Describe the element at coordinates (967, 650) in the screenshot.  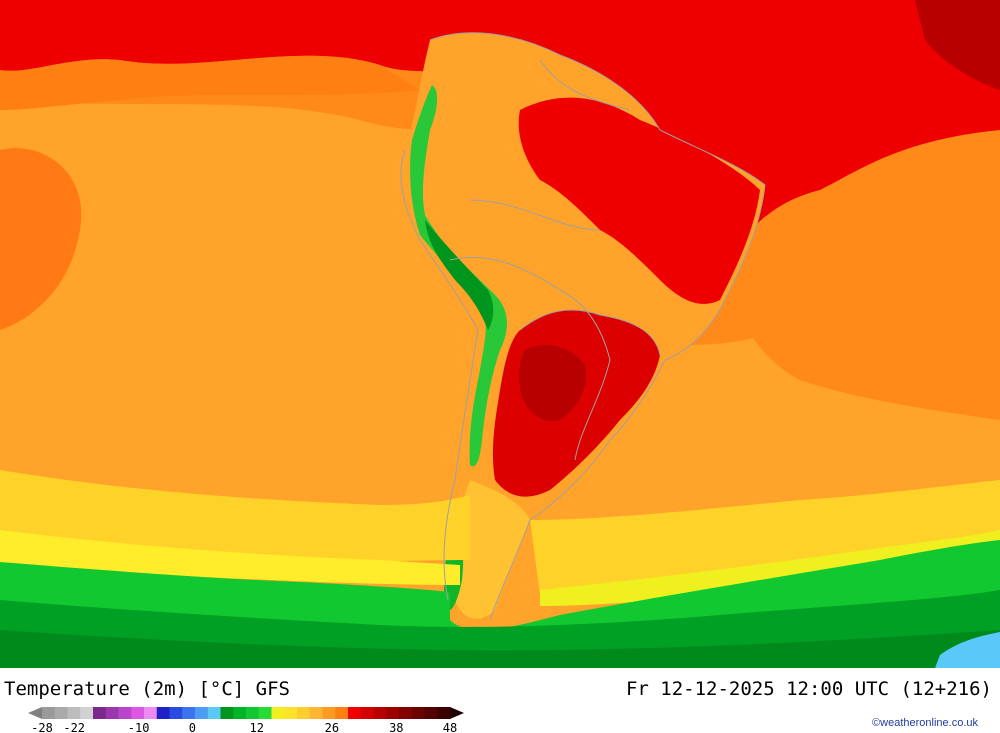
I see `cyan-patch` at that location.